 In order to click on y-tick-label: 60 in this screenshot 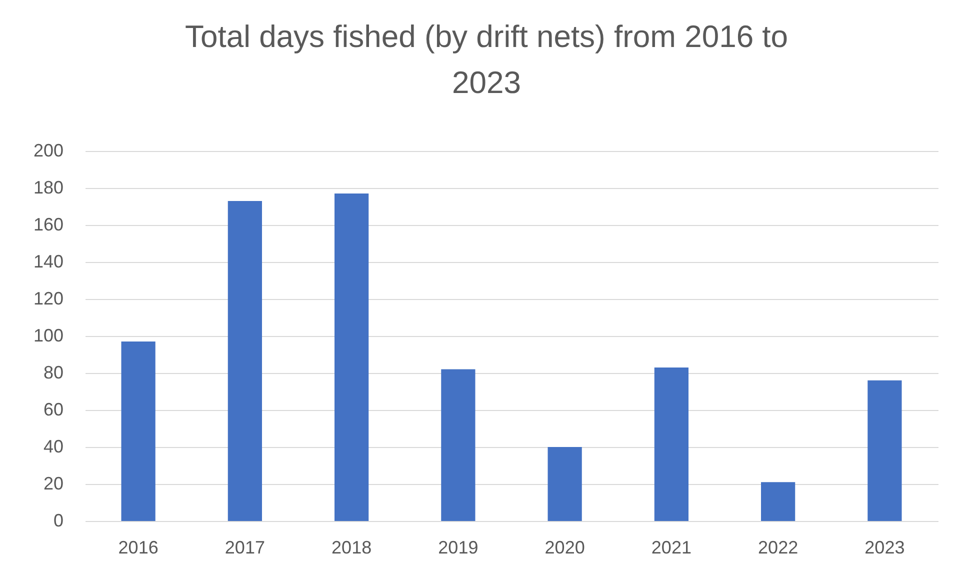, I will do `click(53, 410)`.